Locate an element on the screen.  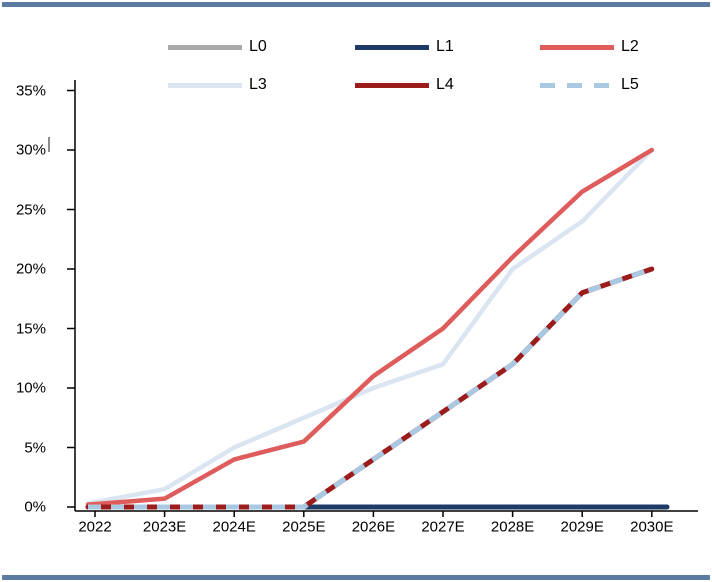
x-axis-label-2028e: 2028E is located at coordinates (512, 527).